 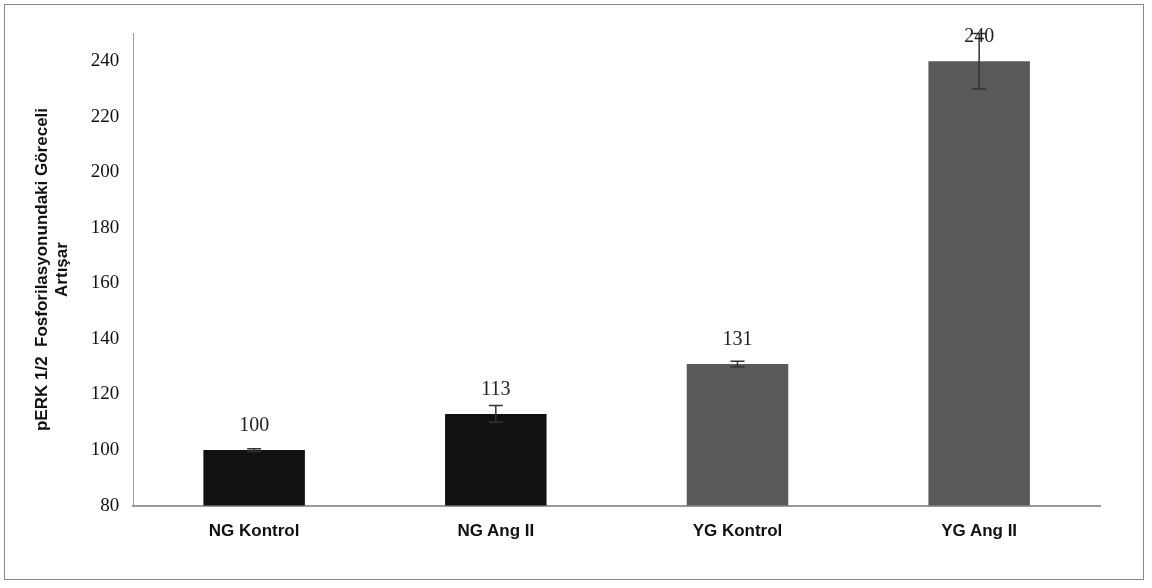 What do you see at coordinates (105, 171) in the screenshot?
I see `y-tick-label: 200` at bounding box center [105, 171].